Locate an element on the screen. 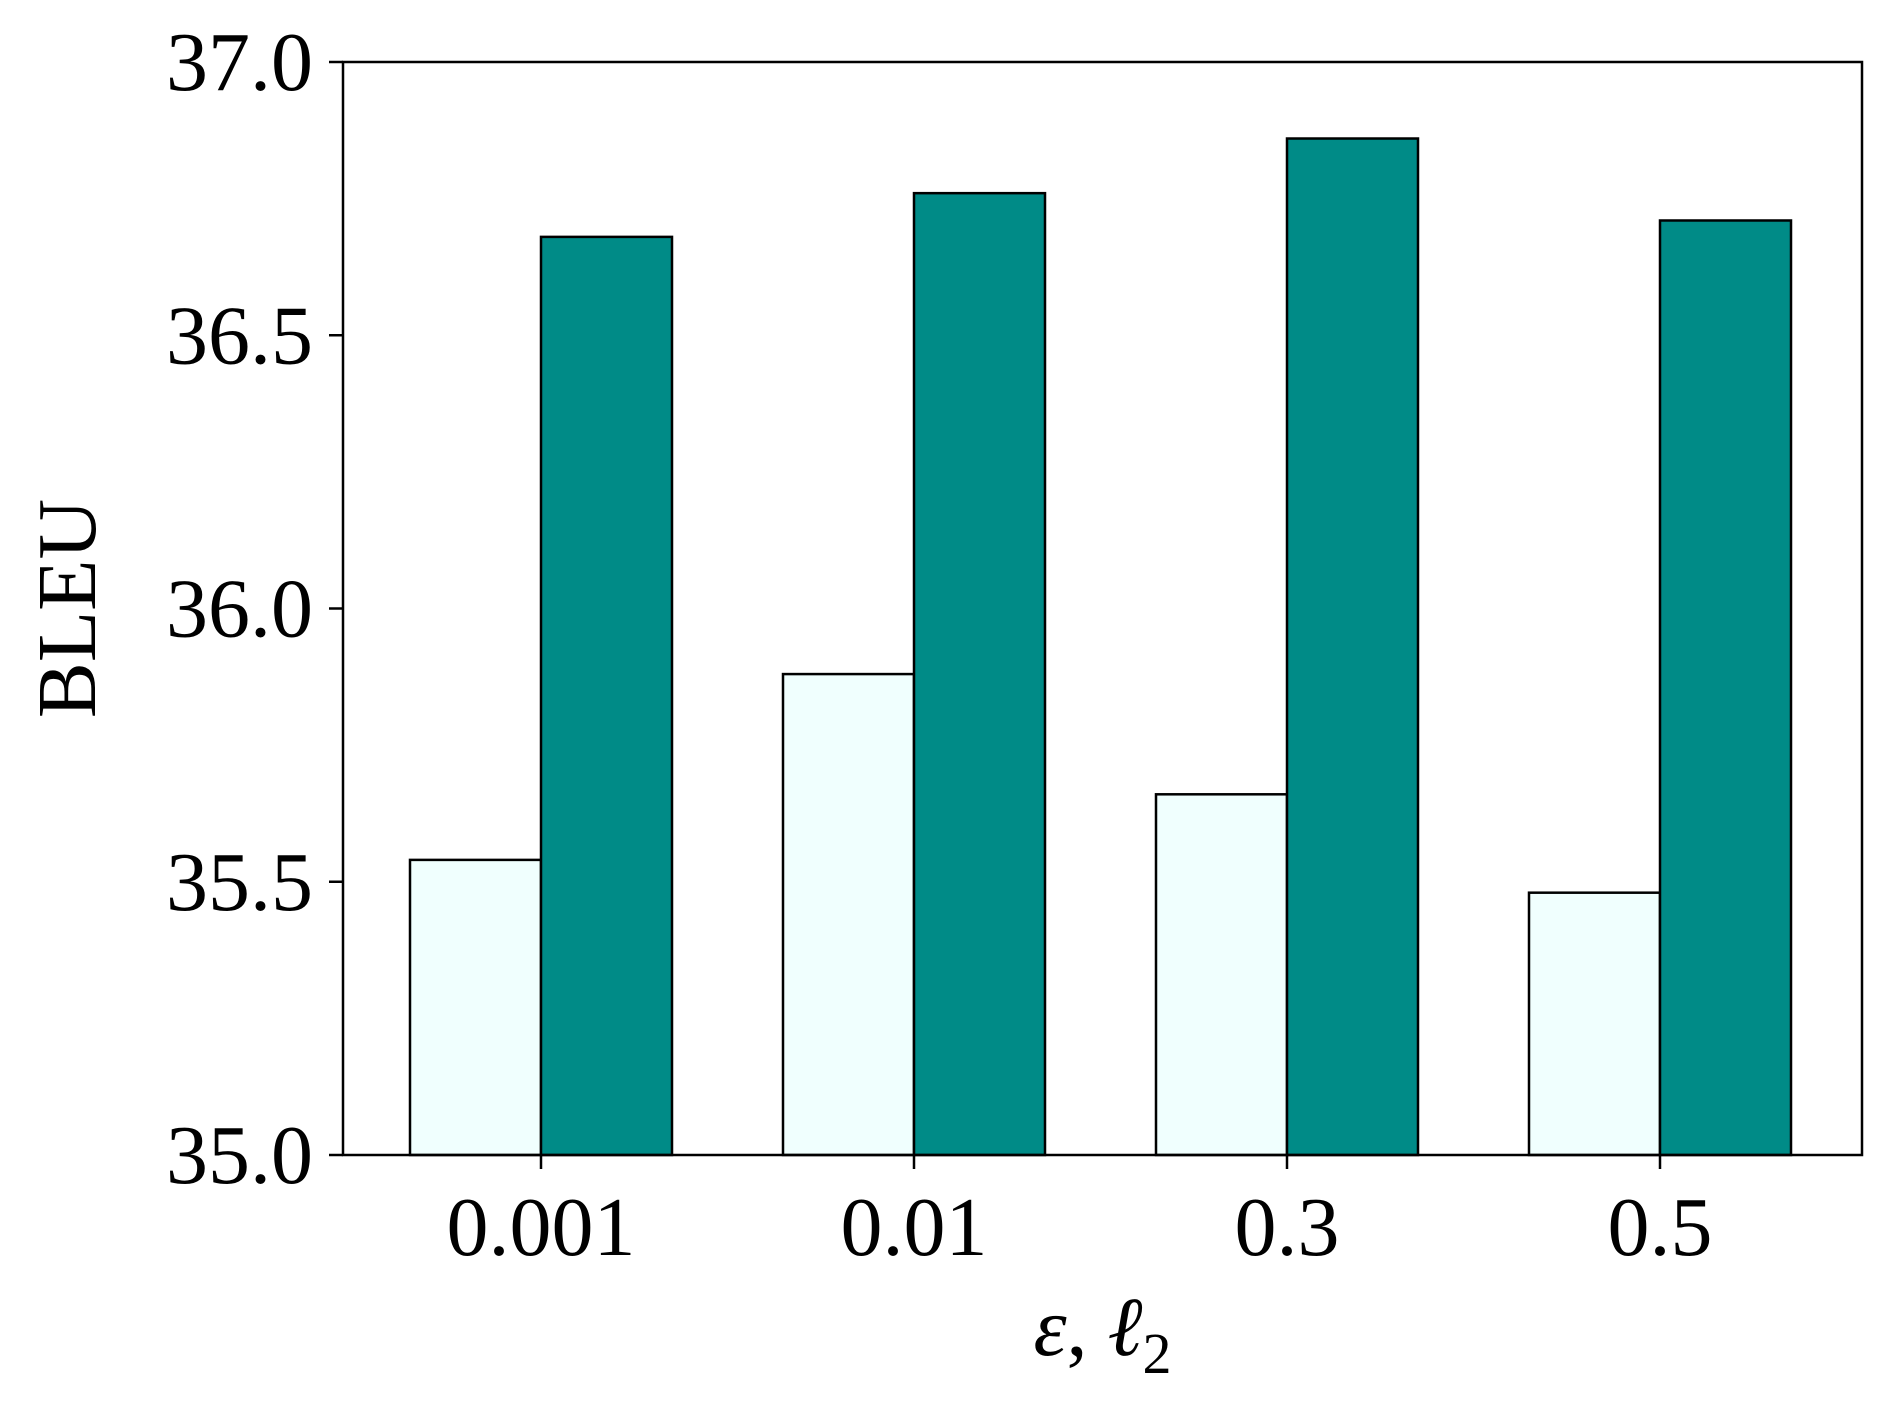  y-axis-label: BLEU is located at coordinates (67, 608).